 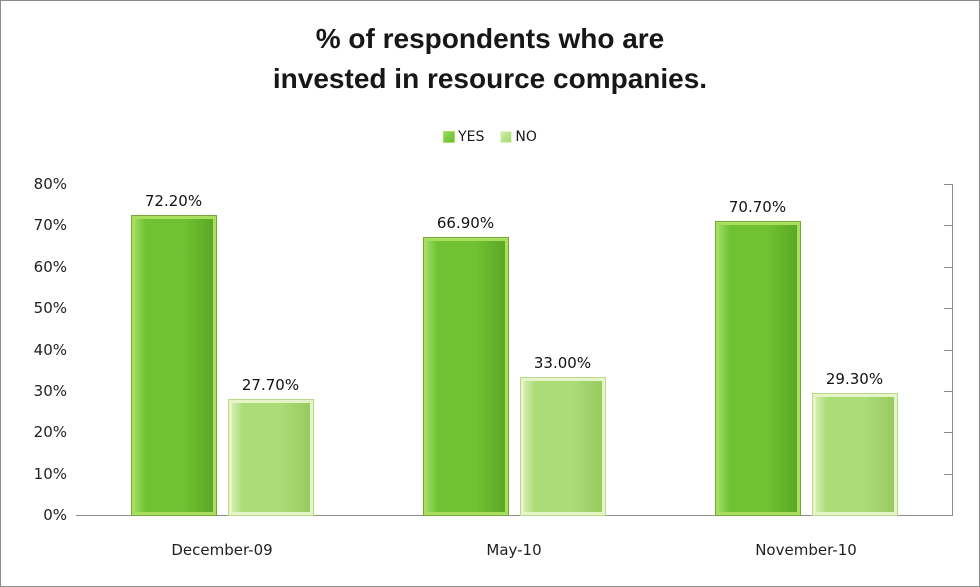 What do you see at coordinates (50, 432) in the screenshot?
I see `y-tick-label: 20%` at bounding box center [50, 432].